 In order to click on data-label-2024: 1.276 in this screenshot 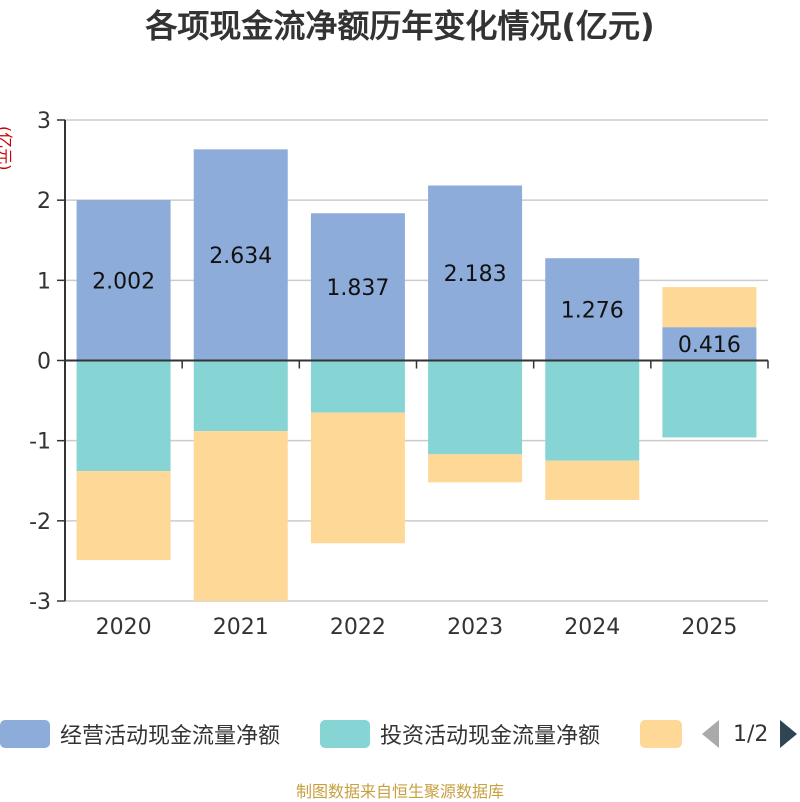, I will do `click(592, 310)`.